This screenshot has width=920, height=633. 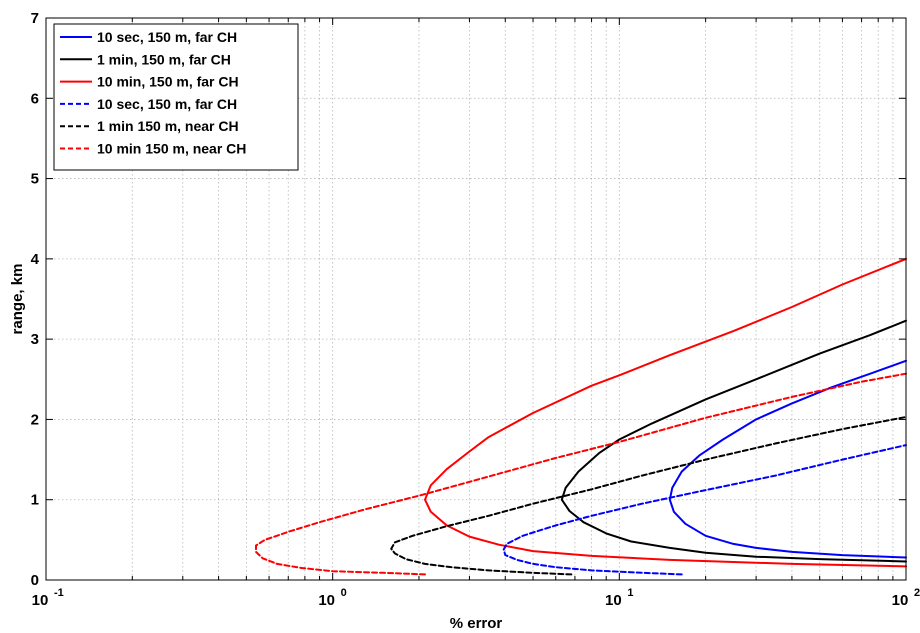 What do you see at coordinates (35, 419) in the screenshot?
I see `y-tick-label: 2` at bounding box center [35, 419].